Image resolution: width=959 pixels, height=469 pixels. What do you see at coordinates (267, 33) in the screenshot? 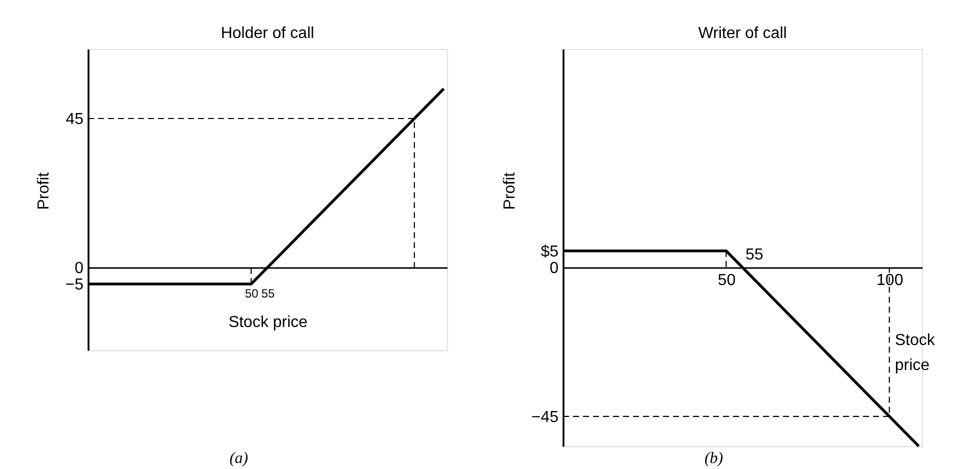
I see `chart-title: Holder of call` at bounding box center [267, 33].